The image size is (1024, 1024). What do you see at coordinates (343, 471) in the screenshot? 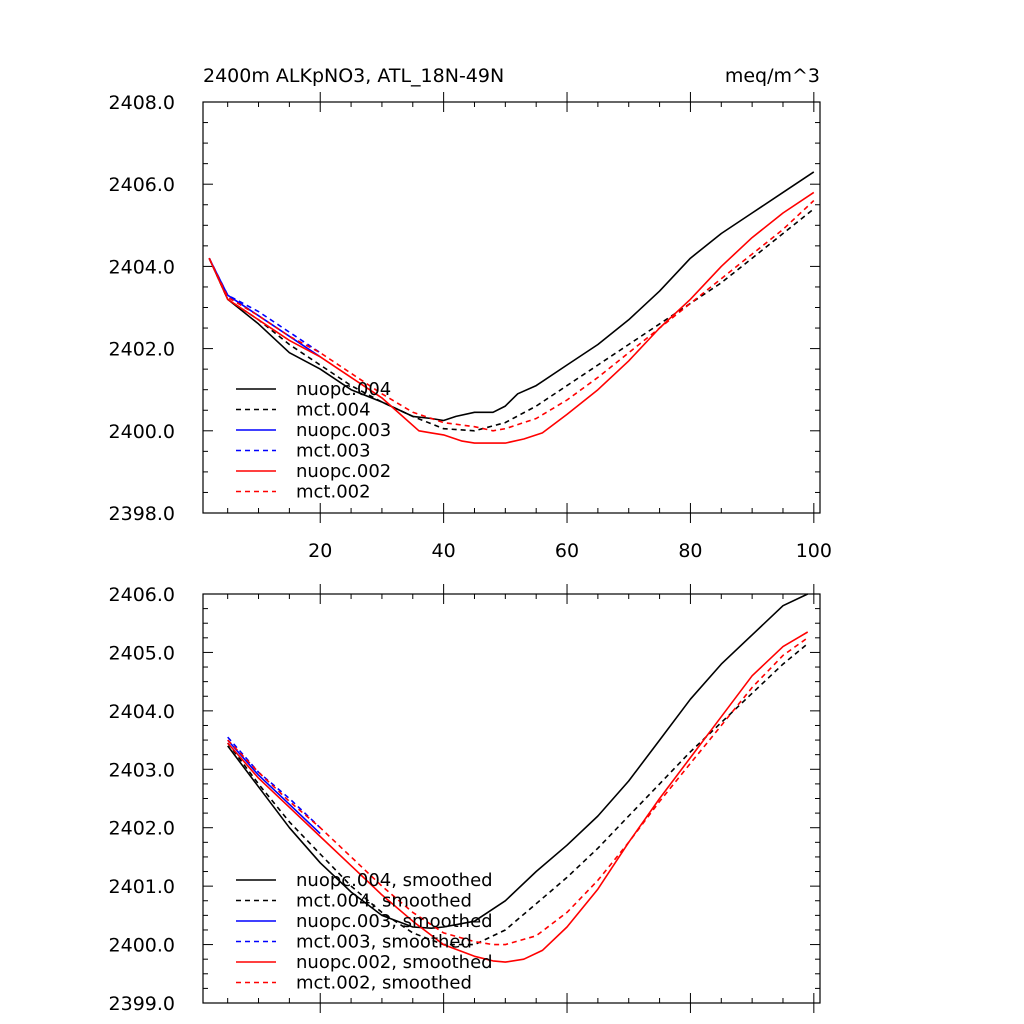
I see `legend-label: nuopc.002` at bounding box center [343, 471].